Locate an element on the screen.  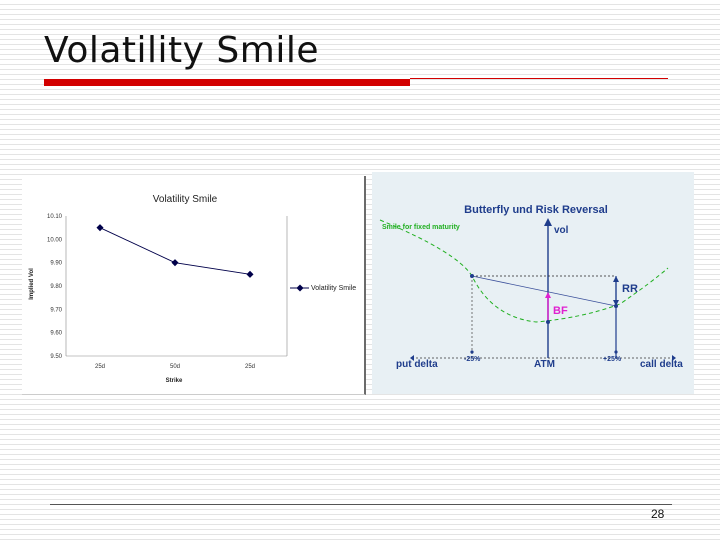
minus-25-vol-point is located at coordinates (472, 276).